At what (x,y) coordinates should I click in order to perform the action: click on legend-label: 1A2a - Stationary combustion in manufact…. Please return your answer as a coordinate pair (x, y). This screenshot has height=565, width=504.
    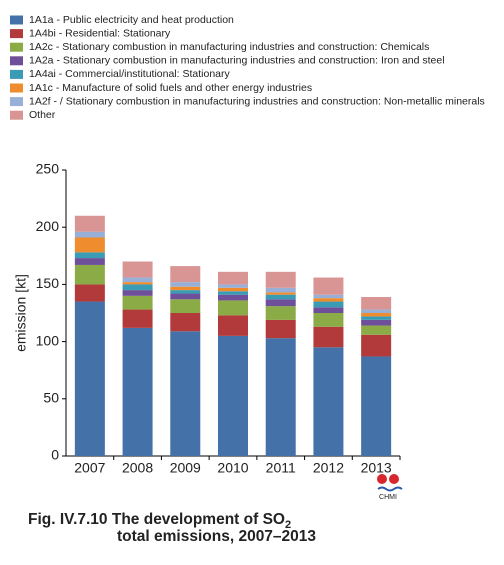
    Looking at the image, I should click on (237, 61).